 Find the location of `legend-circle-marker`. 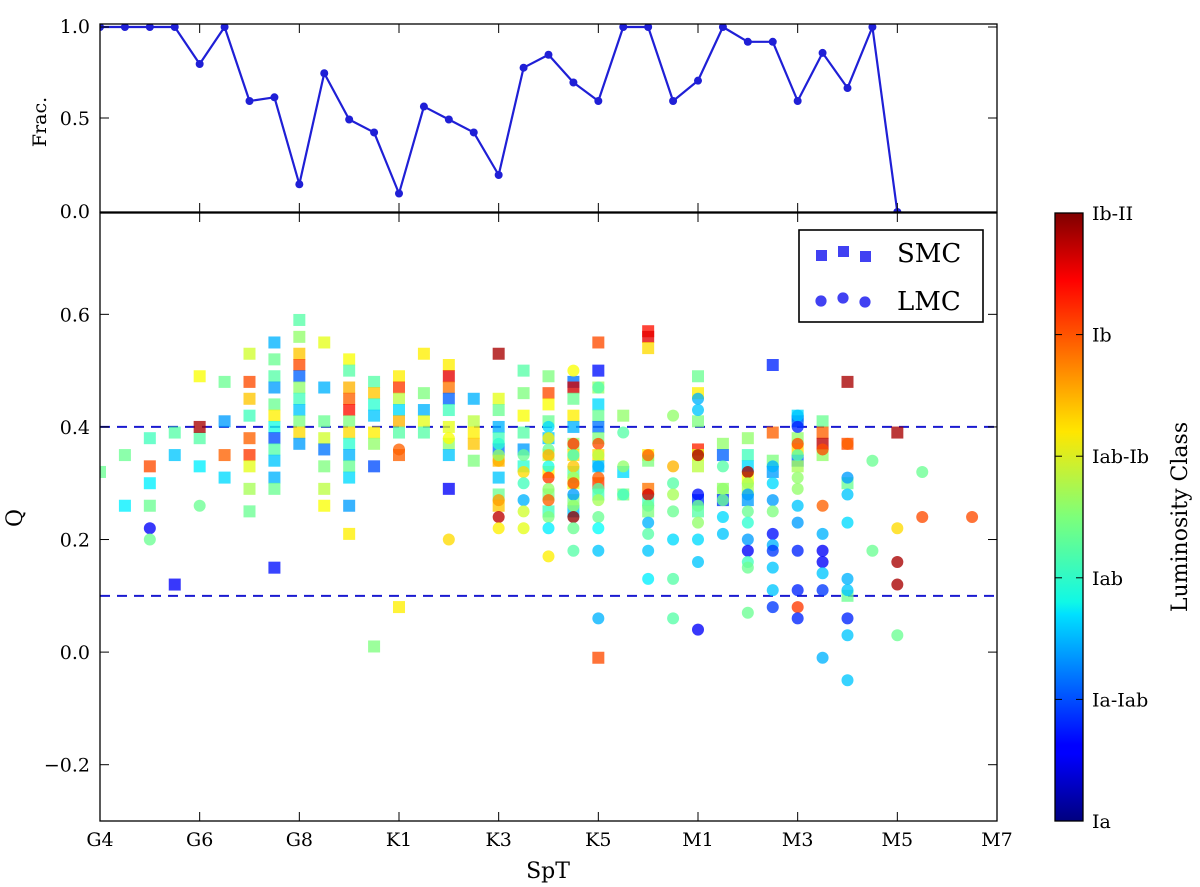

legend-circle-marker is located at coordinates (865, 302).